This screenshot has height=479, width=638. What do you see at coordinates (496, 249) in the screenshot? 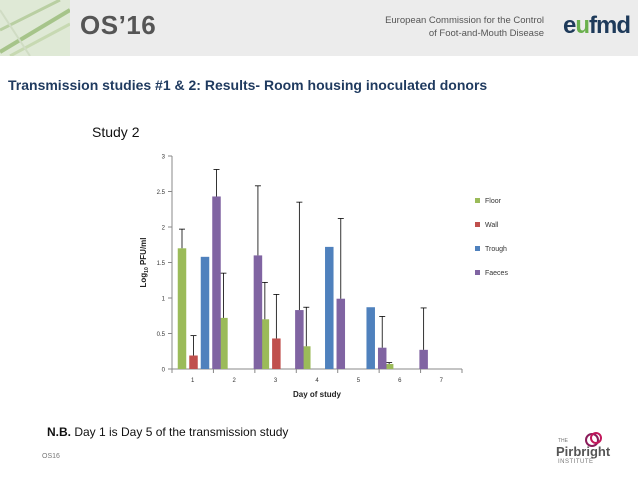
I see `legend-label-trough: Trough` at bounding box center [496, 249].